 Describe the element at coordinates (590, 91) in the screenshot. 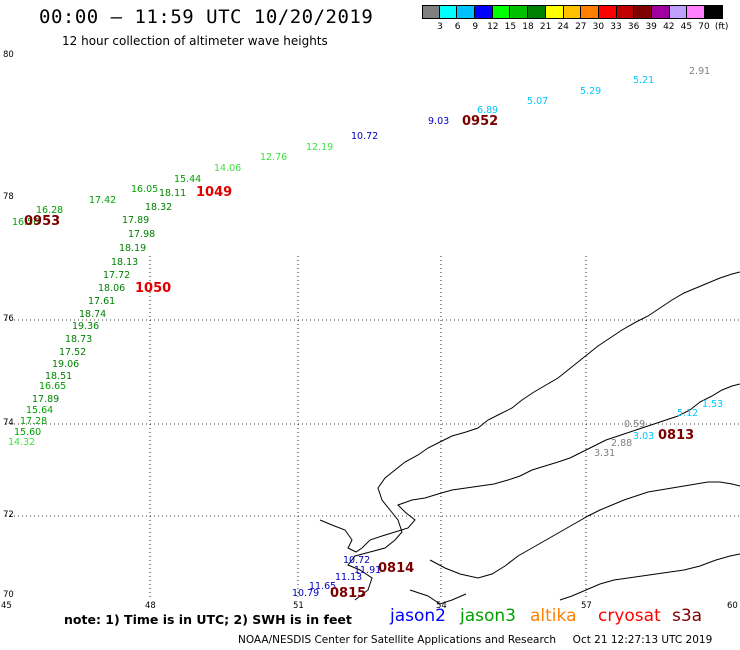

I see `swh-value: 5.29` at that location.